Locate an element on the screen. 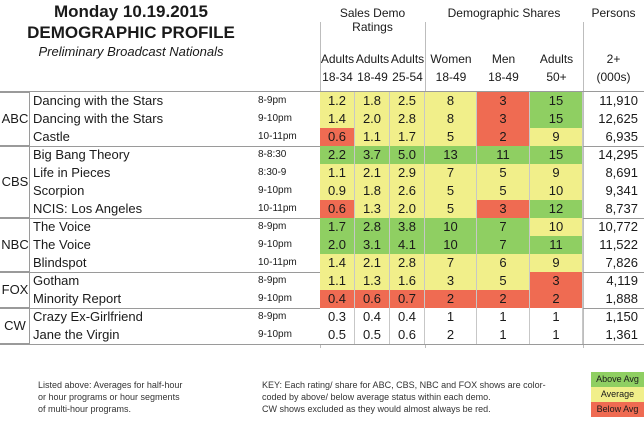 This screenshot has width=644, height=422. rating-cell: 3.7 is located at coordinates (372, 155).